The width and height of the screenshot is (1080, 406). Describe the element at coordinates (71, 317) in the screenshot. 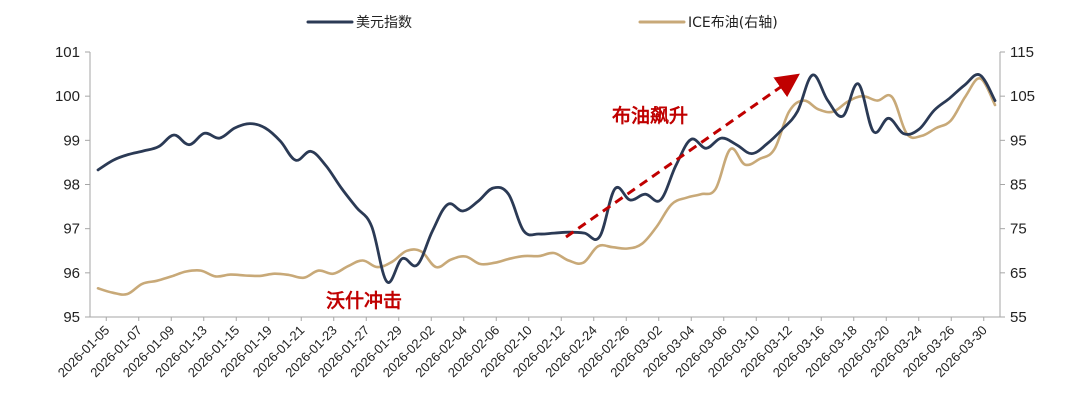

I see `y-left-tick-label: 95` at that location.